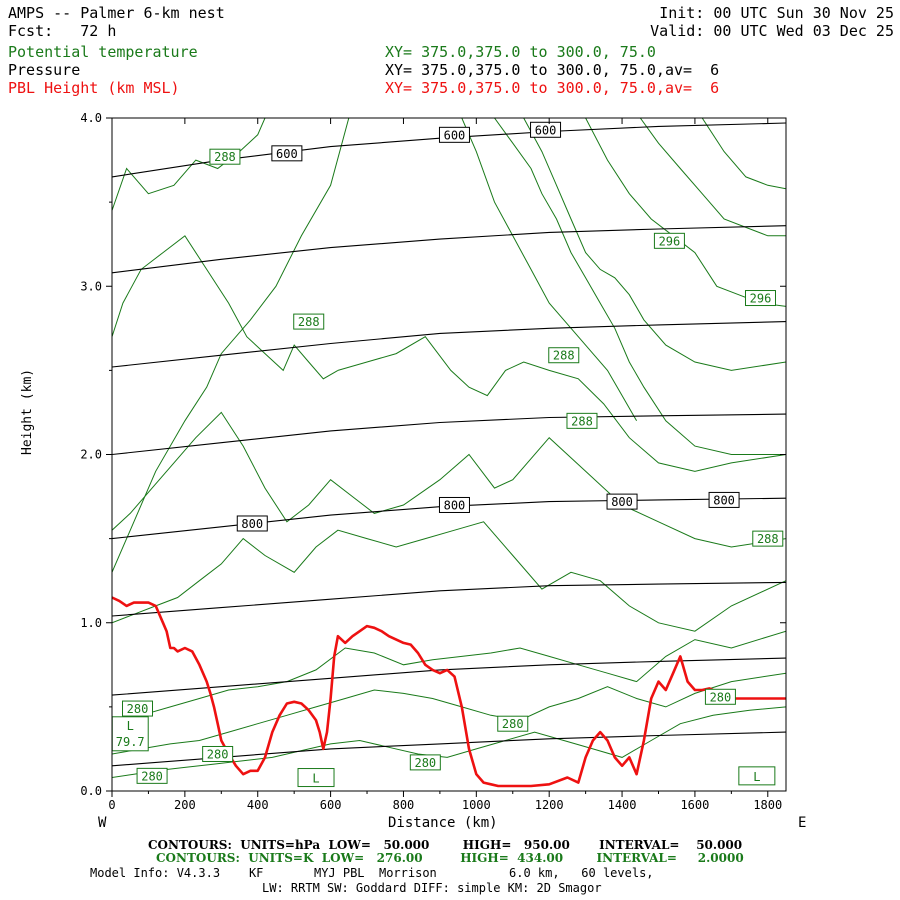 The width and height of the screenshot is (900, 900). Describe the element at coordinates (103, 52) in the screenshot. I see `field-name-theta: Potential temperature` at that location.